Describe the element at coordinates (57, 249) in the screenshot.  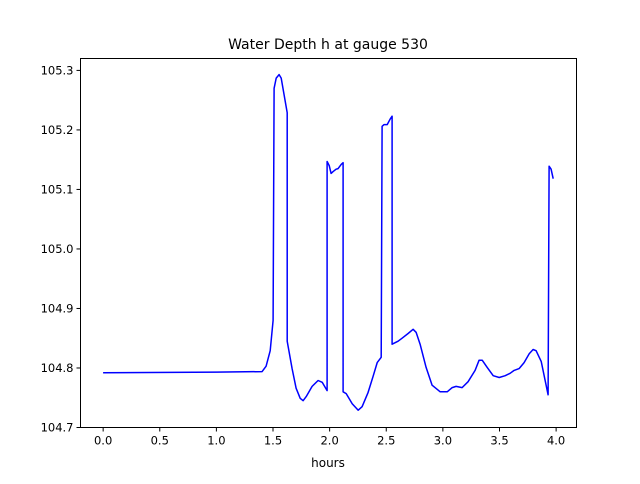
I see `y-tick-label: 105.0` at that location.